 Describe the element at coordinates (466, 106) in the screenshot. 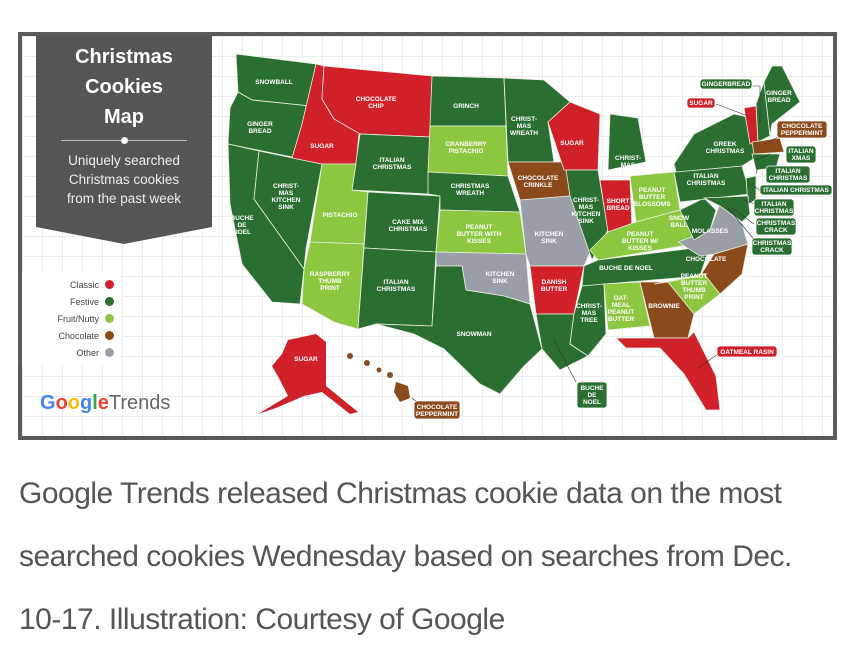

I see `svg-text: GRINCH` at that location.